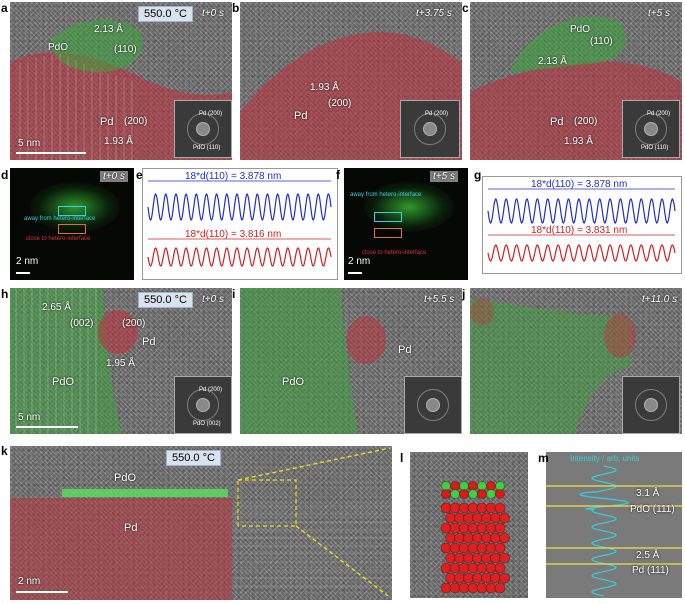  I want to click on pd-spacing-label: 2.5 Å, so click(648, 555).